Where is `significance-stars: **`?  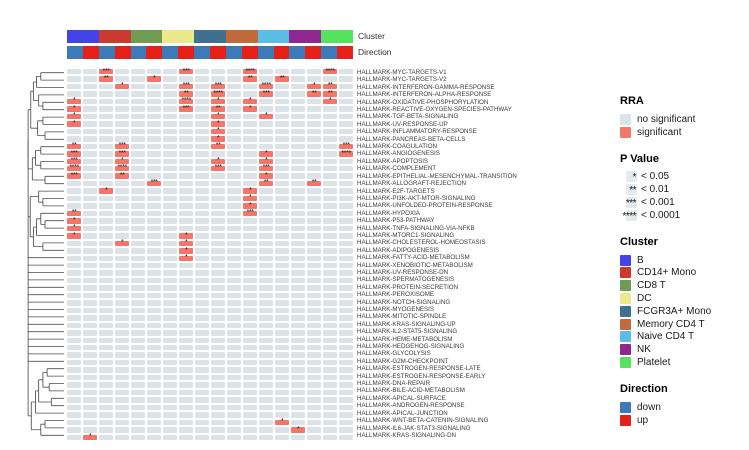
significance-stars: ** is located at coordinates (330, 85).